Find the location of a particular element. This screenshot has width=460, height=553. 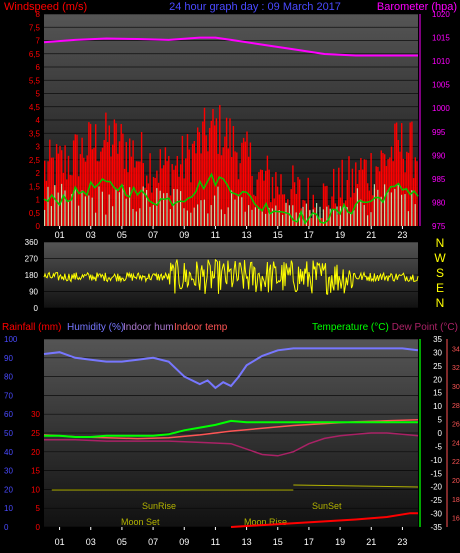

windspeed-axis-label: 8 is located at coordinates (38, 14).